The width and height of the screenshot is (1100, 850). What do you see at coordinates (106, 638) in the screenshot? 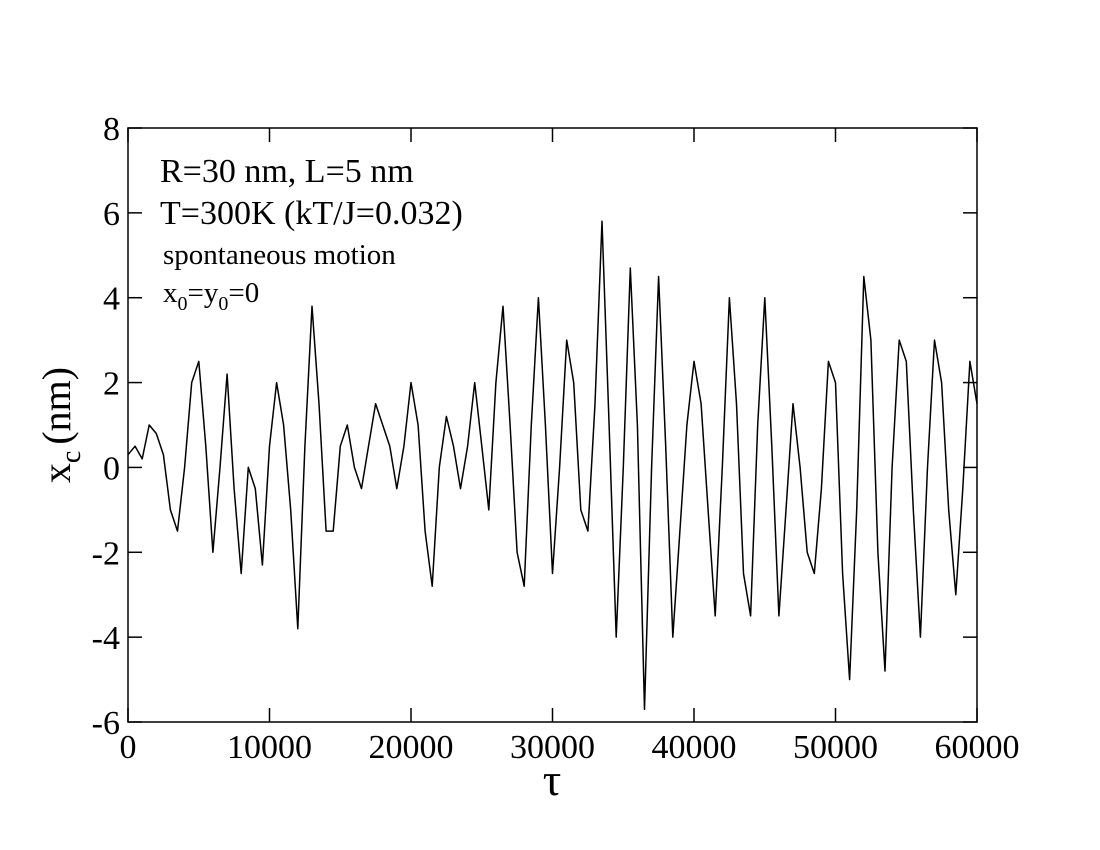
I see `y-tick-label: -4` at bounding box center [106, 638].